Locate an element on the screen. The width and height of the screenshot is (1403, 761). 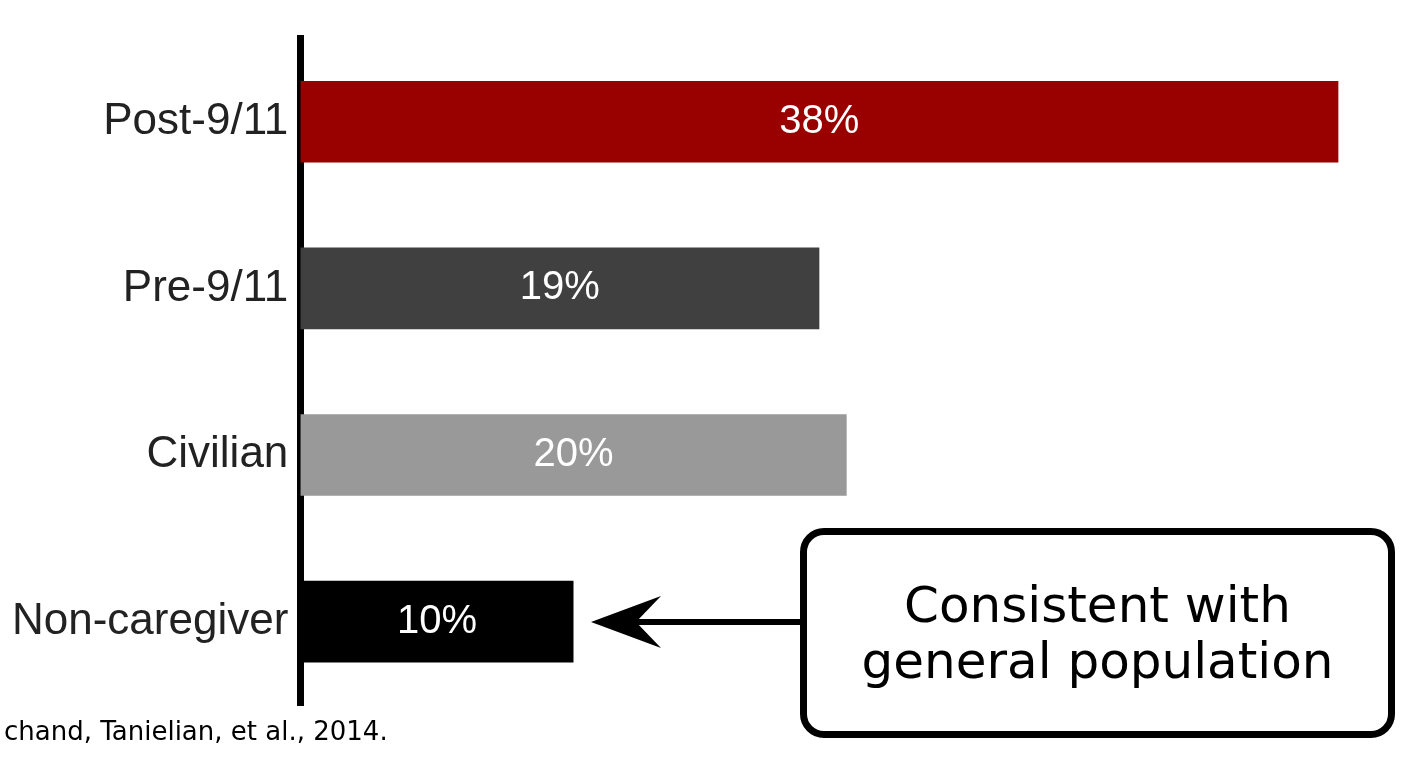
text: chand, Tanielian, et al., 2014. is located at coordinates (196, 731).